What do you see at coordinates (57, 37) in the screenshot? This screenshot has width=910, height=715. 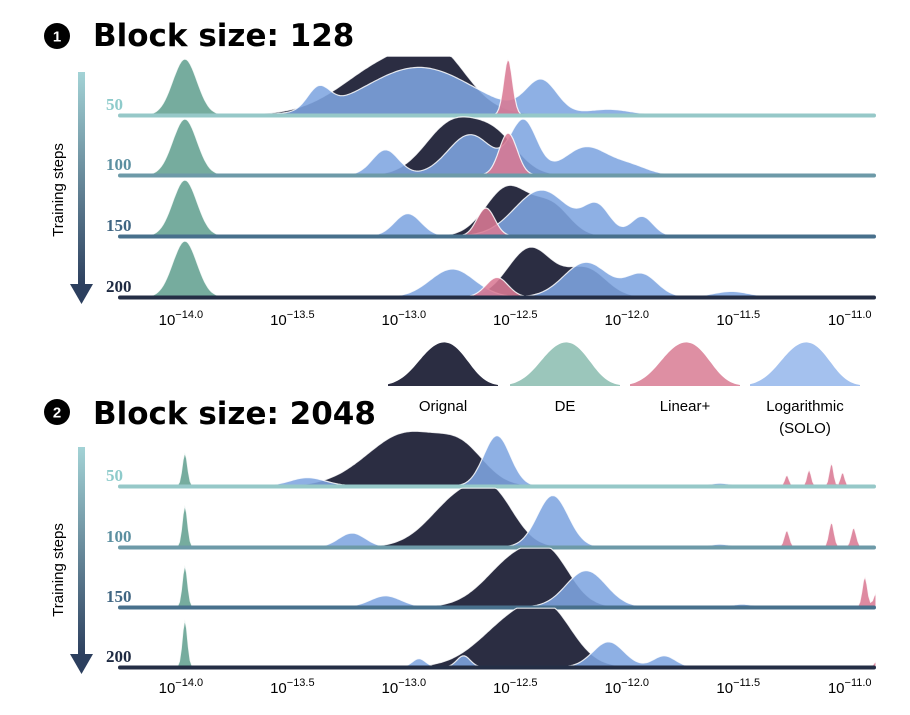 I see `badge-number: 1` at bounding box center [57, 37].